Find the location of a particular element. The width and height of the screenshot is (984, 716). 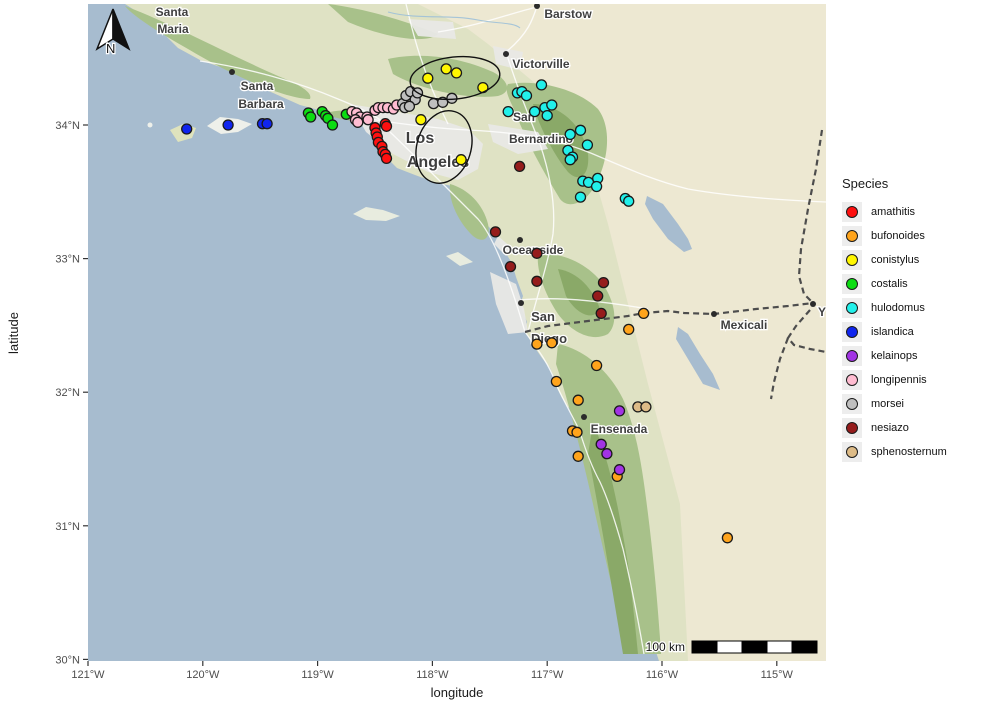

legend-item-islandica: islandica is located at coordinates (912, 332).